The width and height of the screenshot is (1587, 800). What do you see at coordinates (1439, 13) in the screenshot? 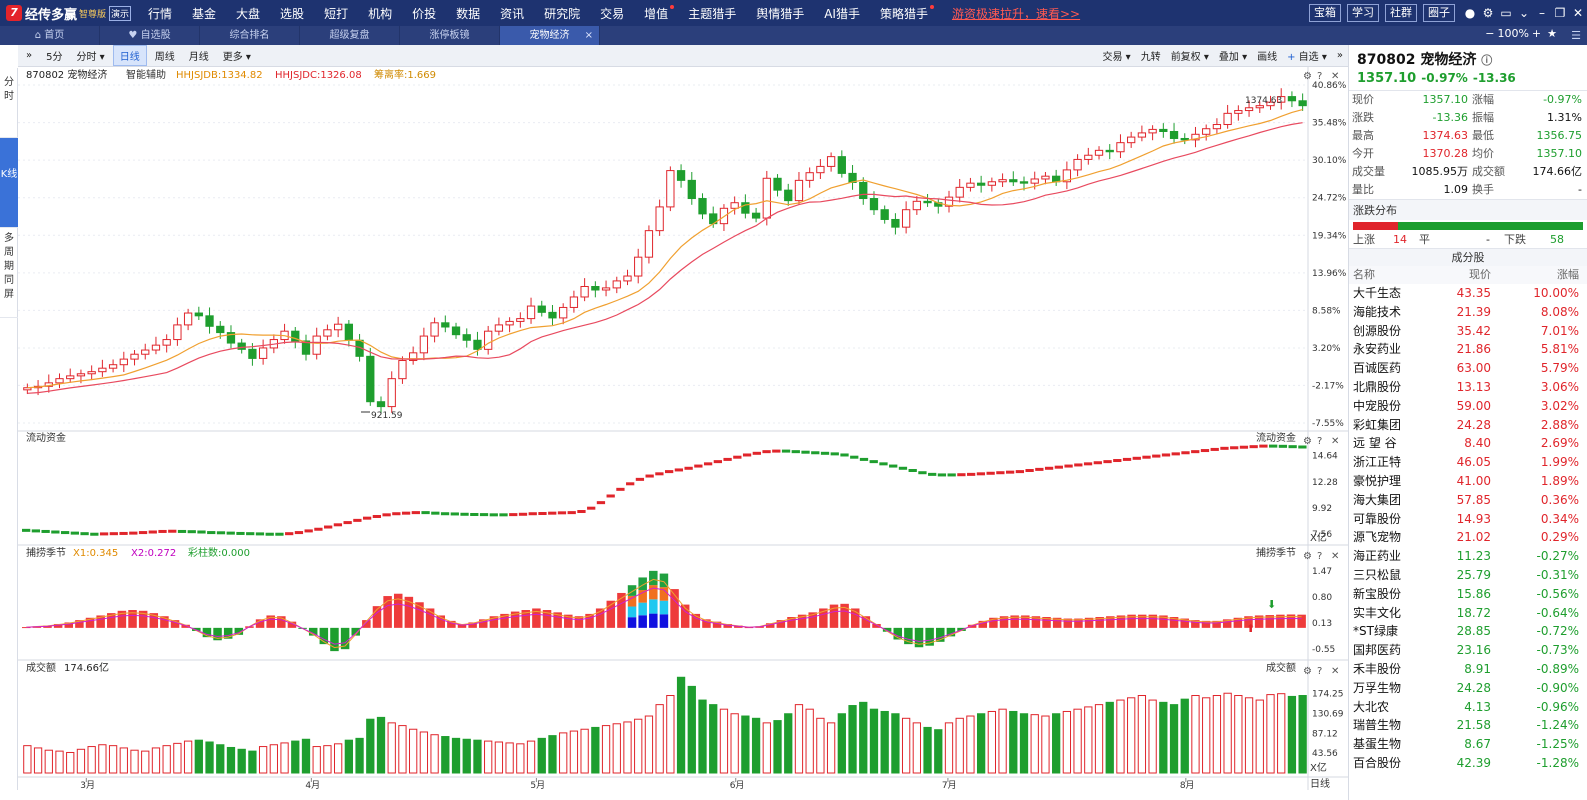
I see `circle-button: 圈子` at bounding box center [1439, 13].